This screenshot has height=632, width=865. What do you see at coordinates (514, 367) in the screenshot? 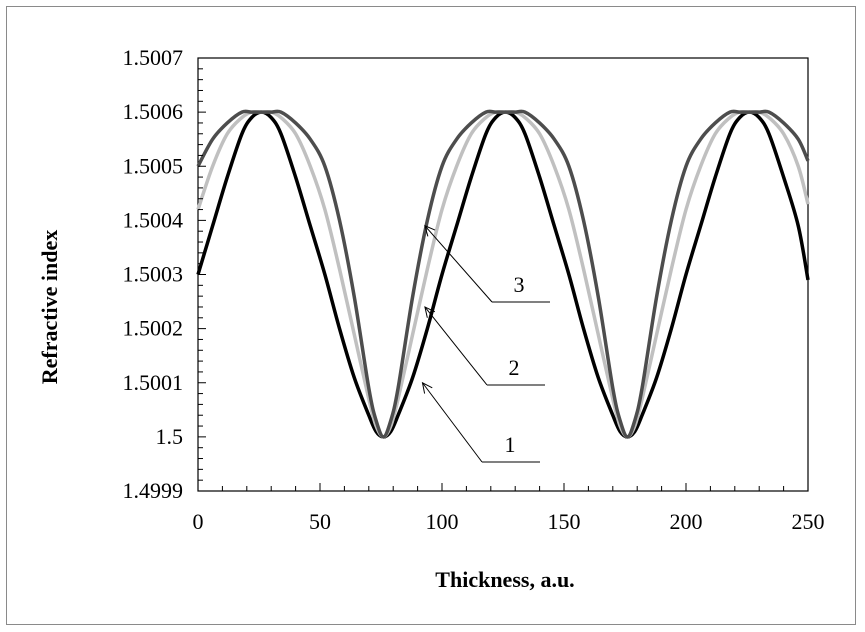
I see `annotation-label-2: 2` at bounding box center [514, 367].